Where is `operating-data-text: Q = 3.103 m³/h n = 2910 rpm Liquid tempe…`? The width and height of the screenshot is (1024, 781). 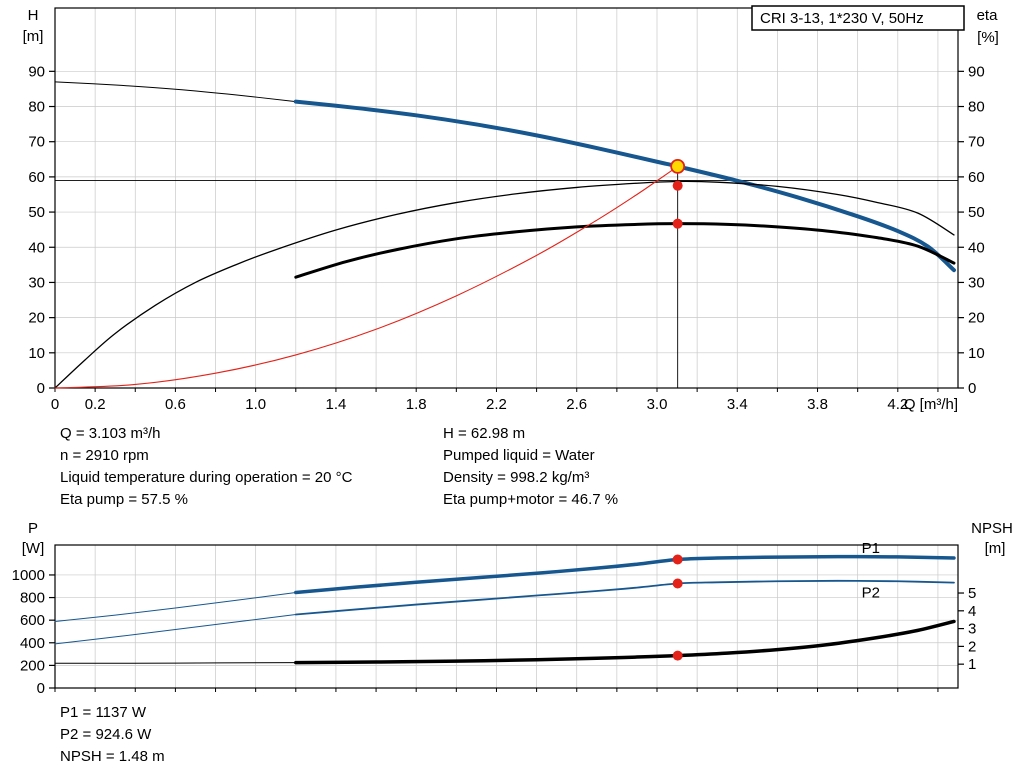 operating-data-text: Q = 3.103 m³/h n = 2910 rpm Liquid tempe… is located at coordinates (339, 466).